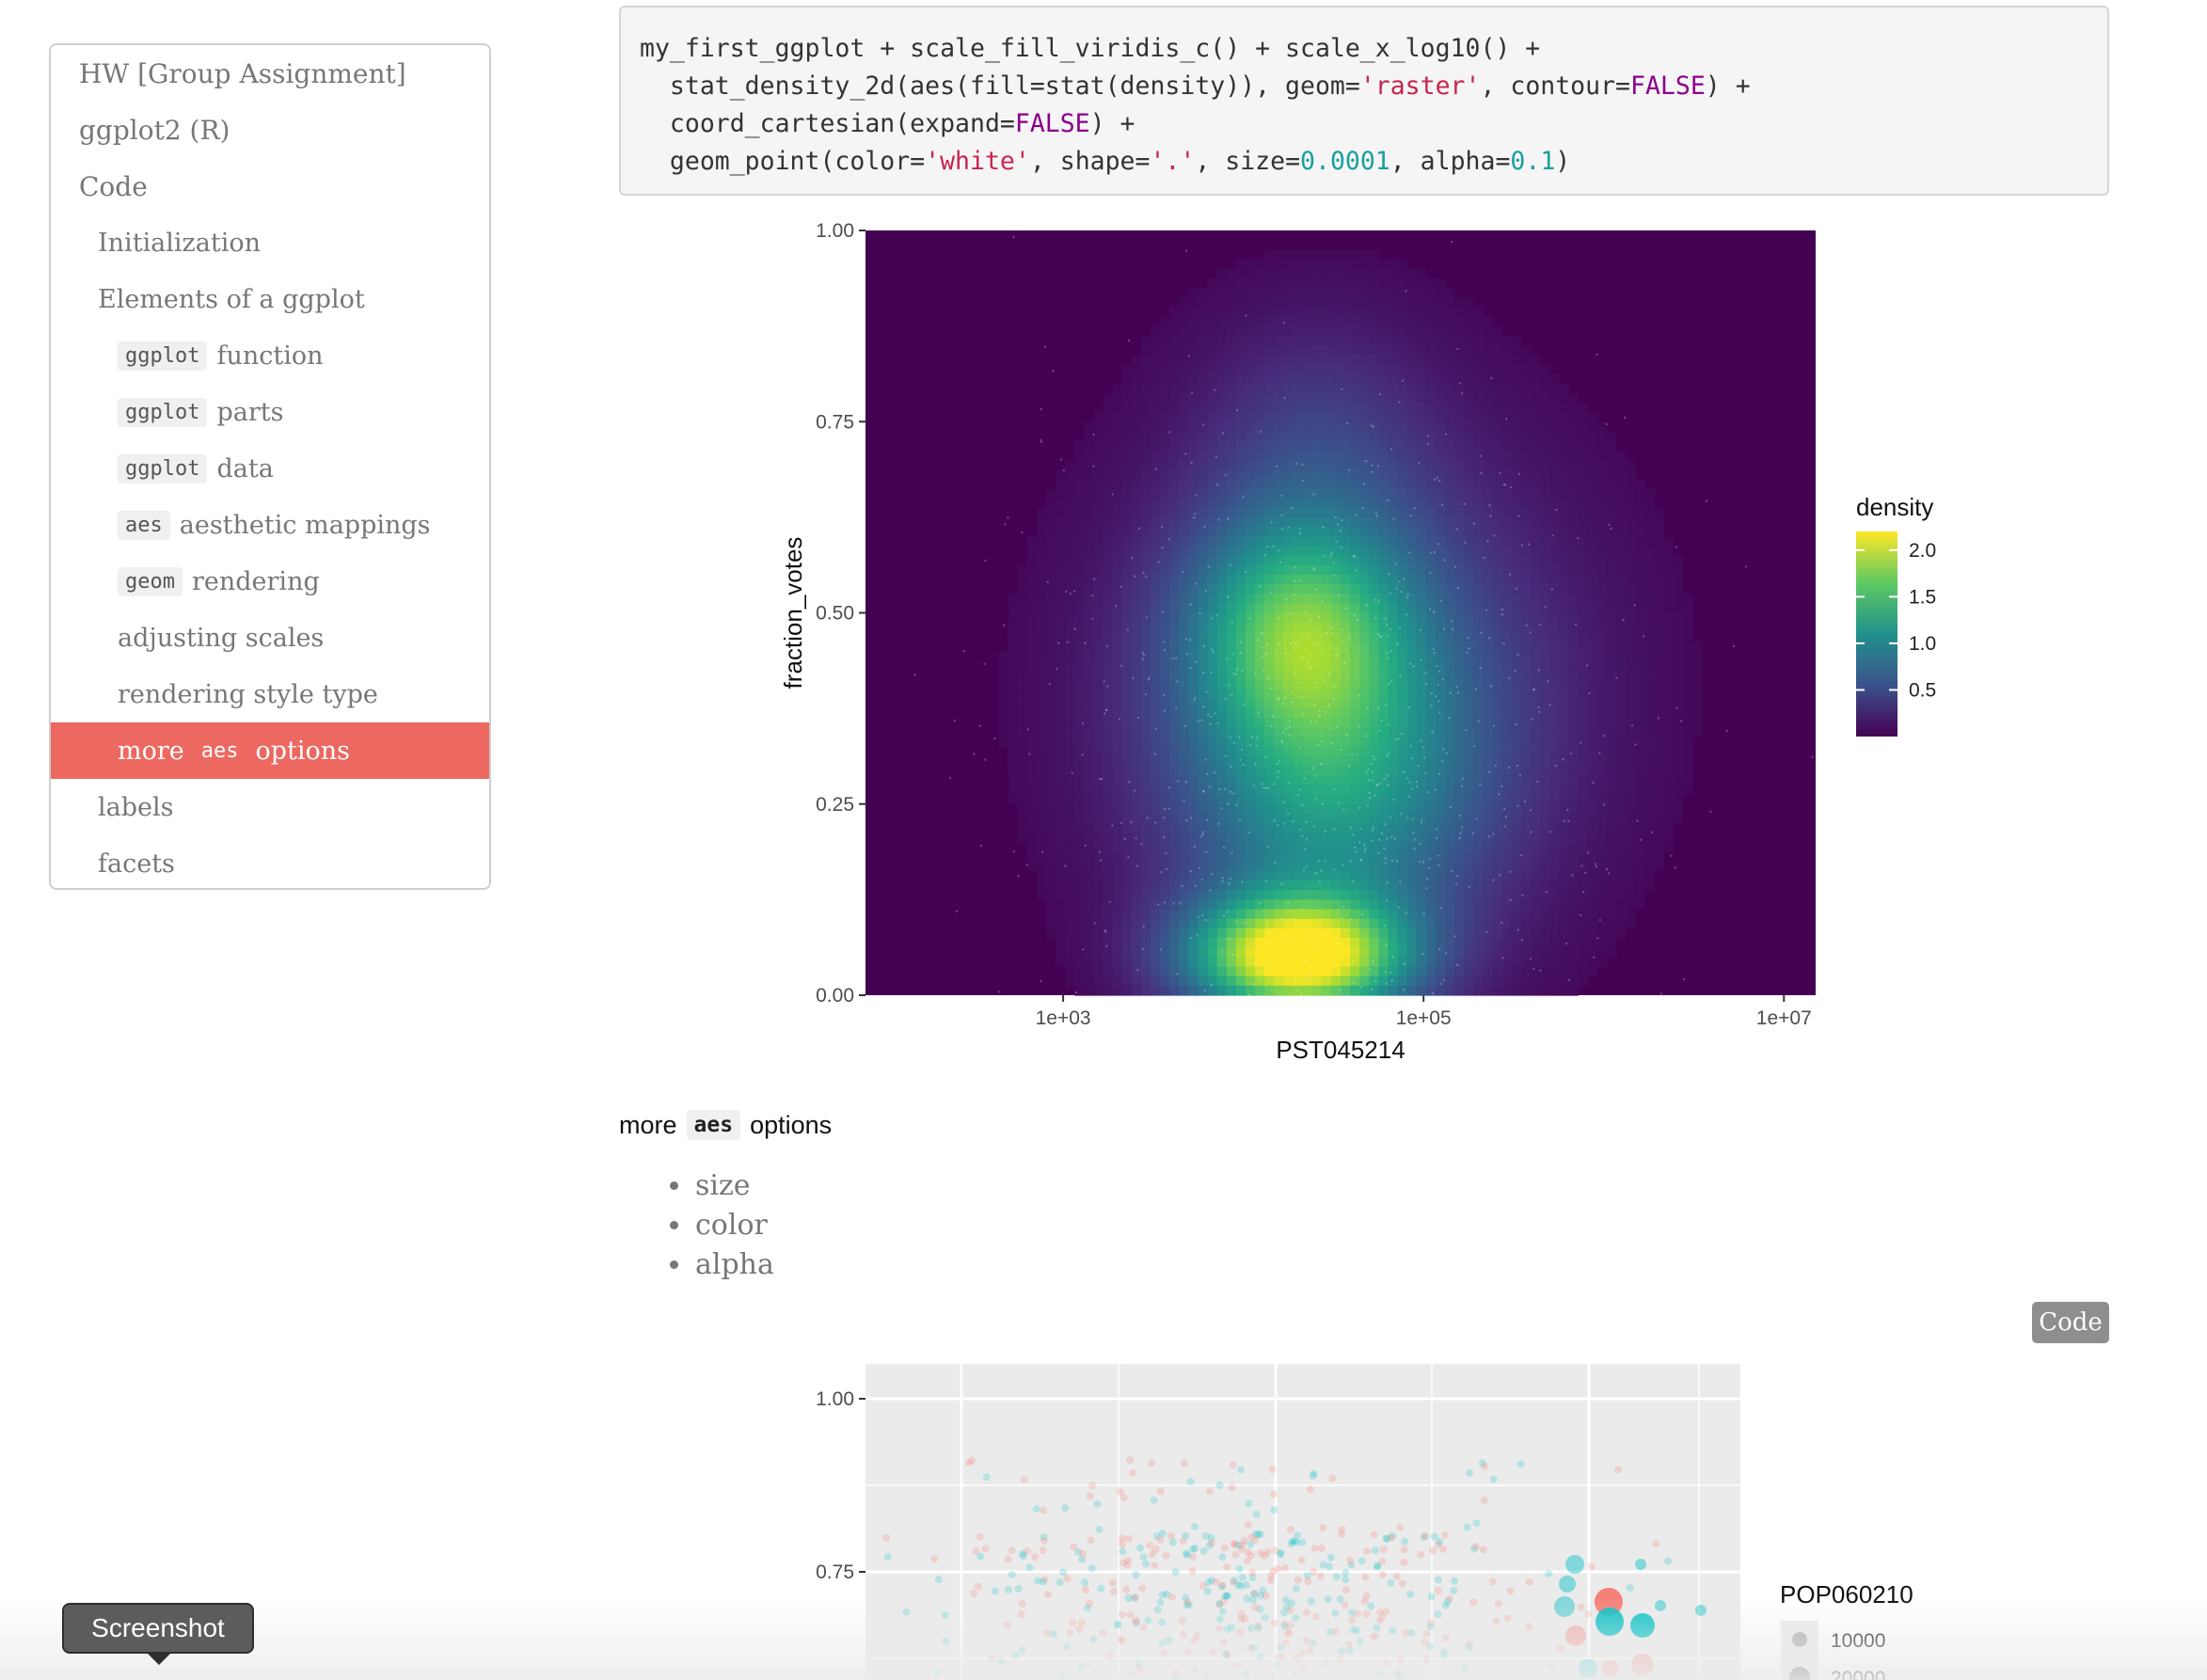 This screenshot has width=2207, height=1680. I want to click on toc-item: ggplot parts, so click(270, 412).